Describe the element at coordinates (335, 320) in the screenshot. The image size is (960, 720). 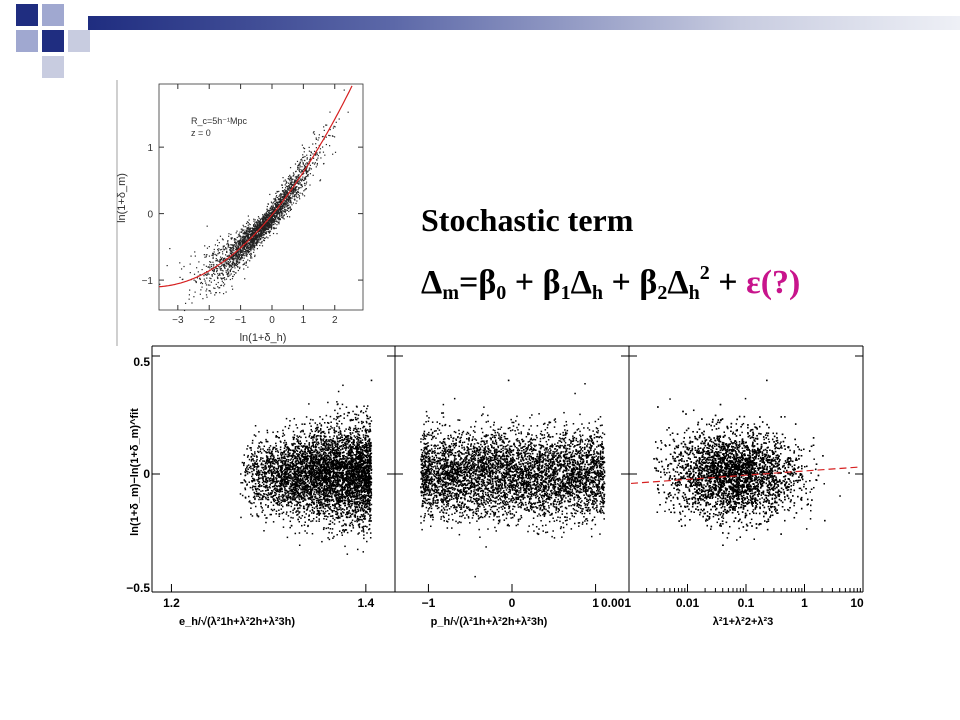
I see `x-tick-label: 2` at that location.